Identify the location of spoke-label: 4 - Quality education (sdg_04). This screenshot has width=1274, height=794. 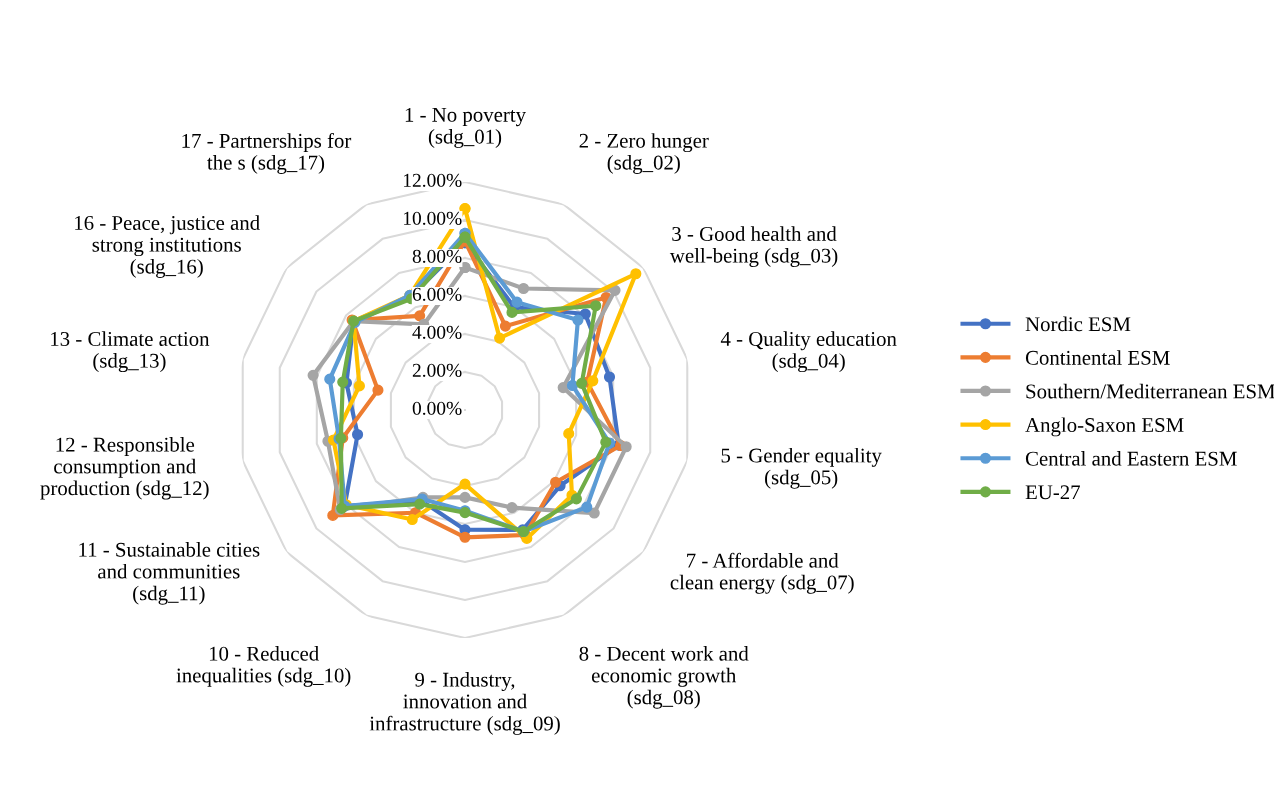
(808, 352).